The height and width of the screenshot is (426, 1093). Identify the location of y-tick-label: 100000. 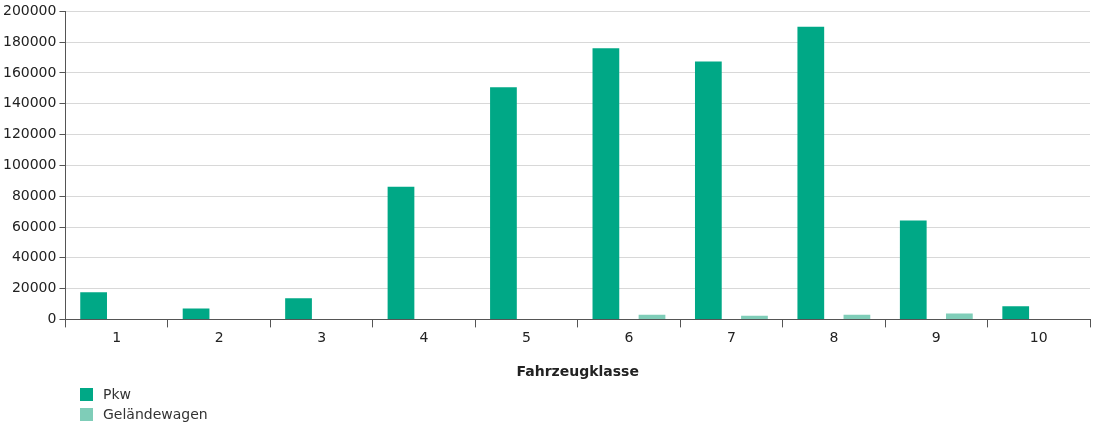
(29, 164).